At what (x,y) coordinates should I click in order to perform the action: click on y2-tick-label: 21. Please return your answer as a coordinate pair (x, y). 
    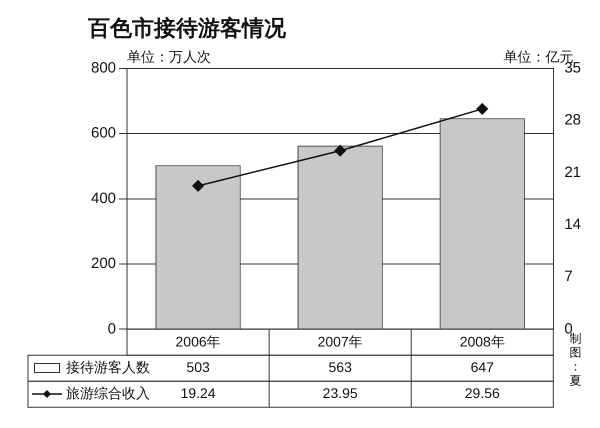
    Looking at the image, I should click on (573, 172).